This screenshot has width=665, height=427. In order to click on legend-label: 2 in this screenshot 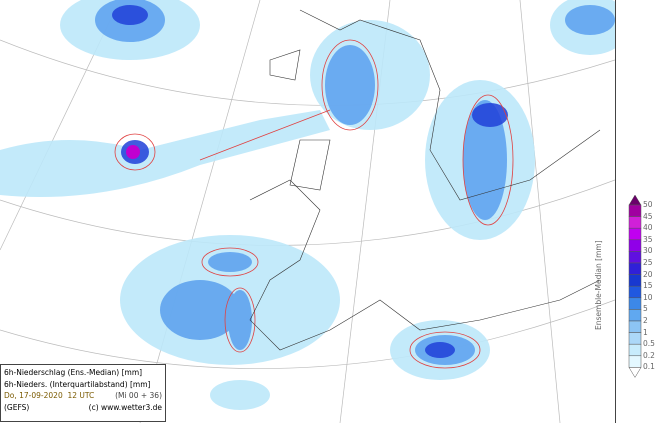, I will do `click(645, 320)`.